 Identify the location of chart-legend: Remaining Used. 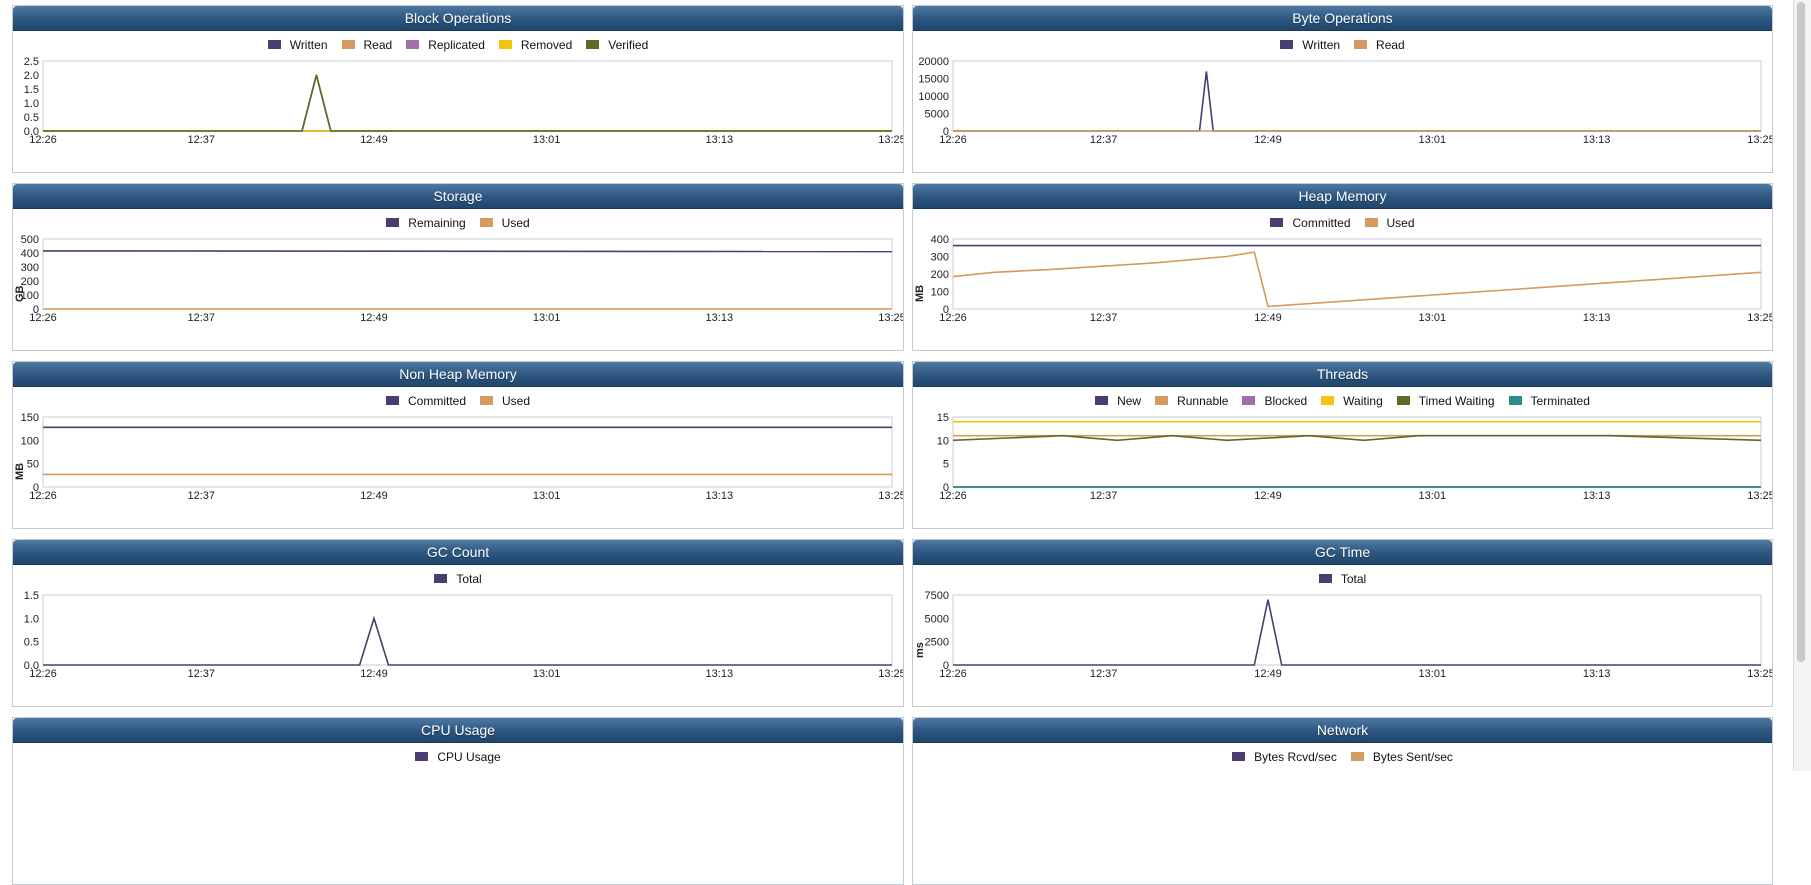
(458, 222).